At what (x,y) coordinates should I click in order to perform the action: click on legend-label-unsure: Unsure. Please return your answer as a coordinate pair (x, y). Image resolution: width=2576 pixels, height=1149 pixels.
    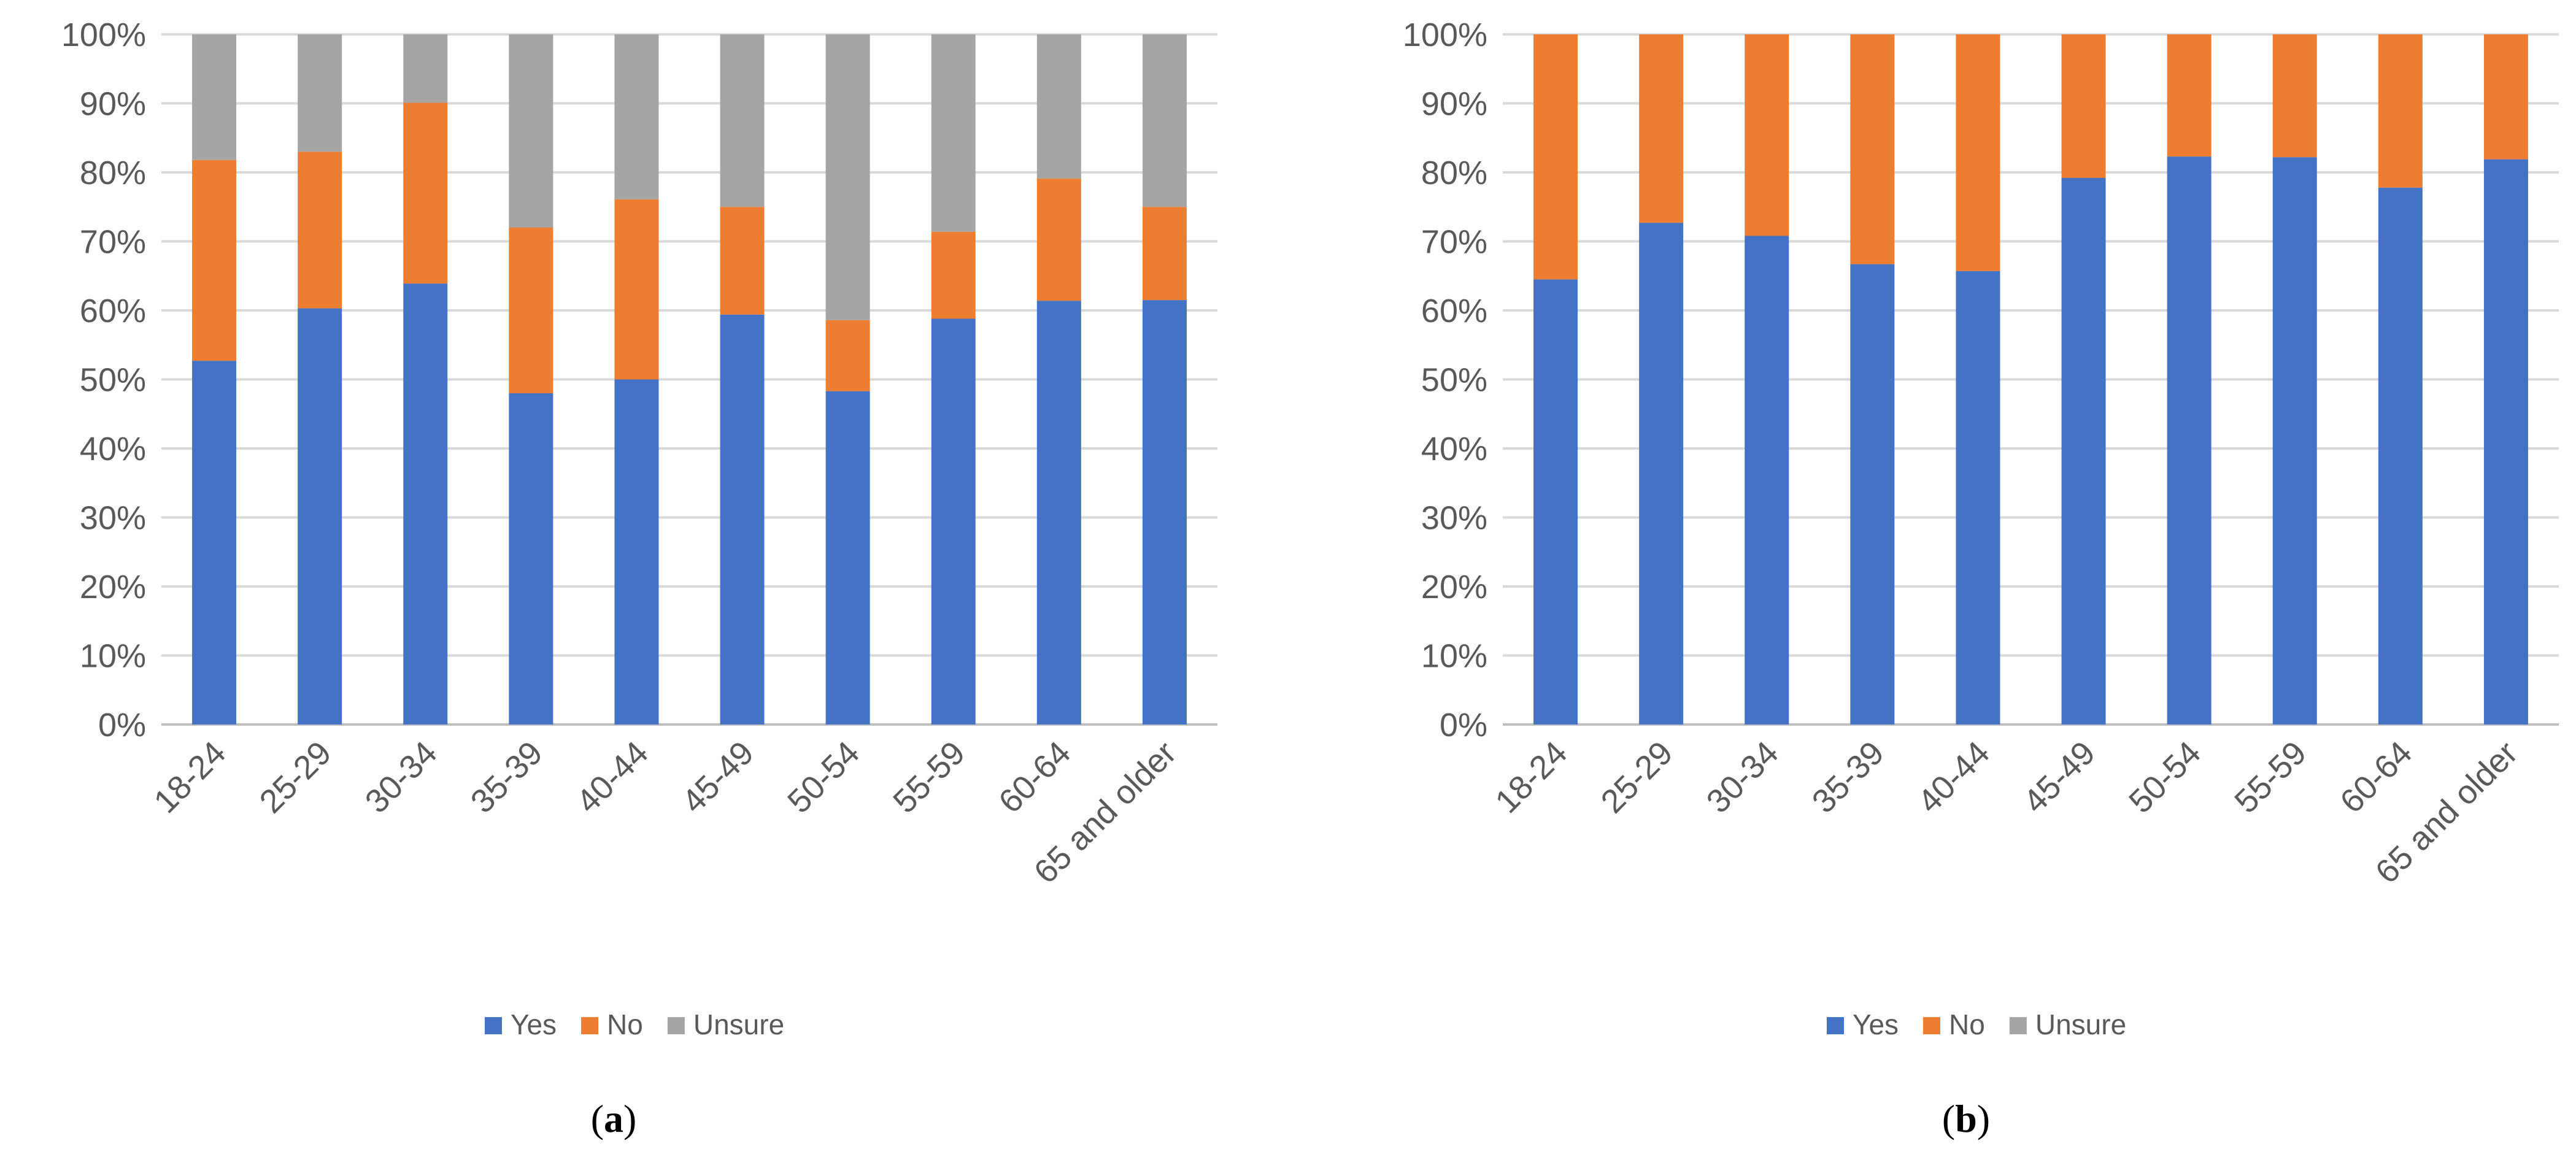
    Looking at the image, I should click on (738, 1024).